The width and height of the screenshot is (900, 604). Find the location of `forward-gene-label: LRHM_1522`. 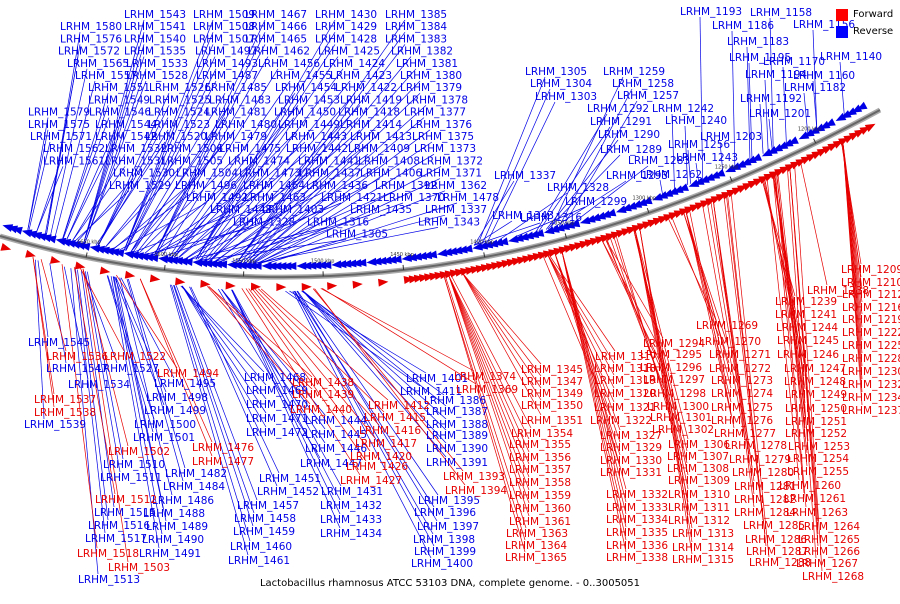

forward-gene-label: LRHM_1522 is located at coordinates (135, 357).